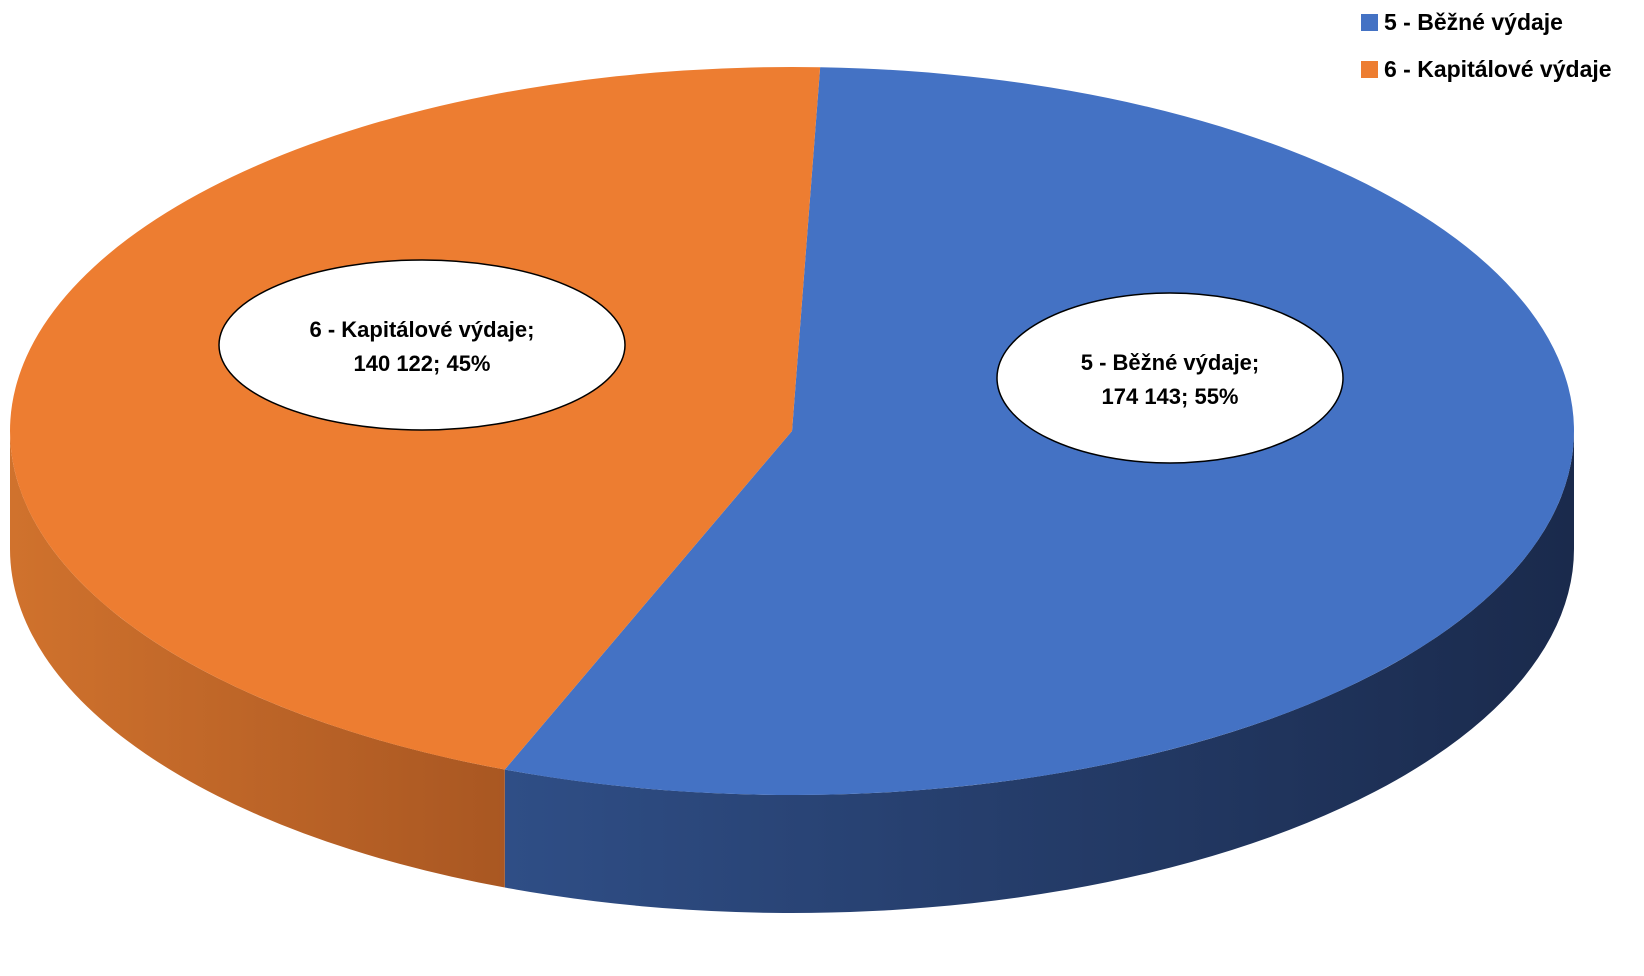 The width and height of the screenshot is (1644, 976). Describe the element at coordinates (1369, 22) in the screenshot. I see `legend-swatch-bezne-vydaje` at that location.